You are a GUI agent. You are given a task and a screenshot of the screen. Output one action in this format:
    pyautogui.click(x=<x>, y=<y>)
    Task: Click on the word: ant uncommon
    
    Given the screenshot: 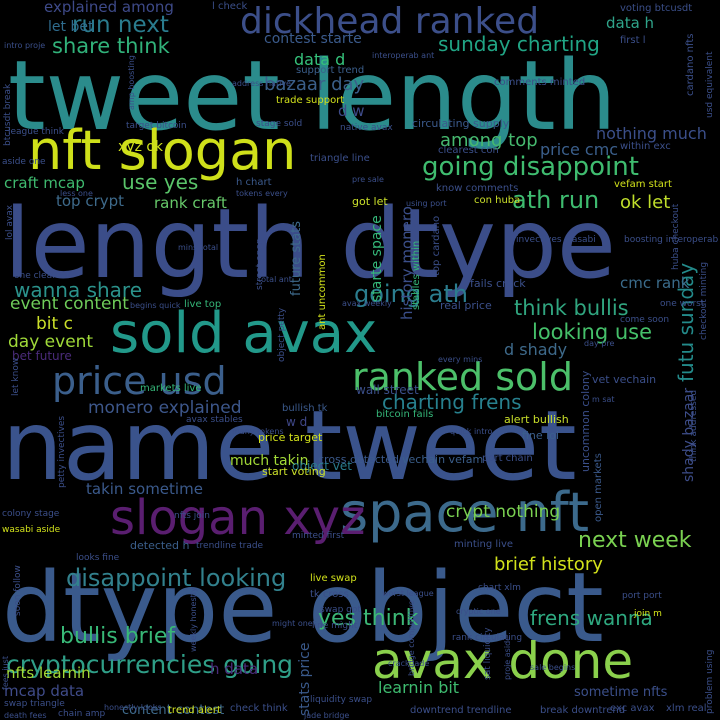 What is the action you would take?
    pyautogui.click(x=322, y=292)
    